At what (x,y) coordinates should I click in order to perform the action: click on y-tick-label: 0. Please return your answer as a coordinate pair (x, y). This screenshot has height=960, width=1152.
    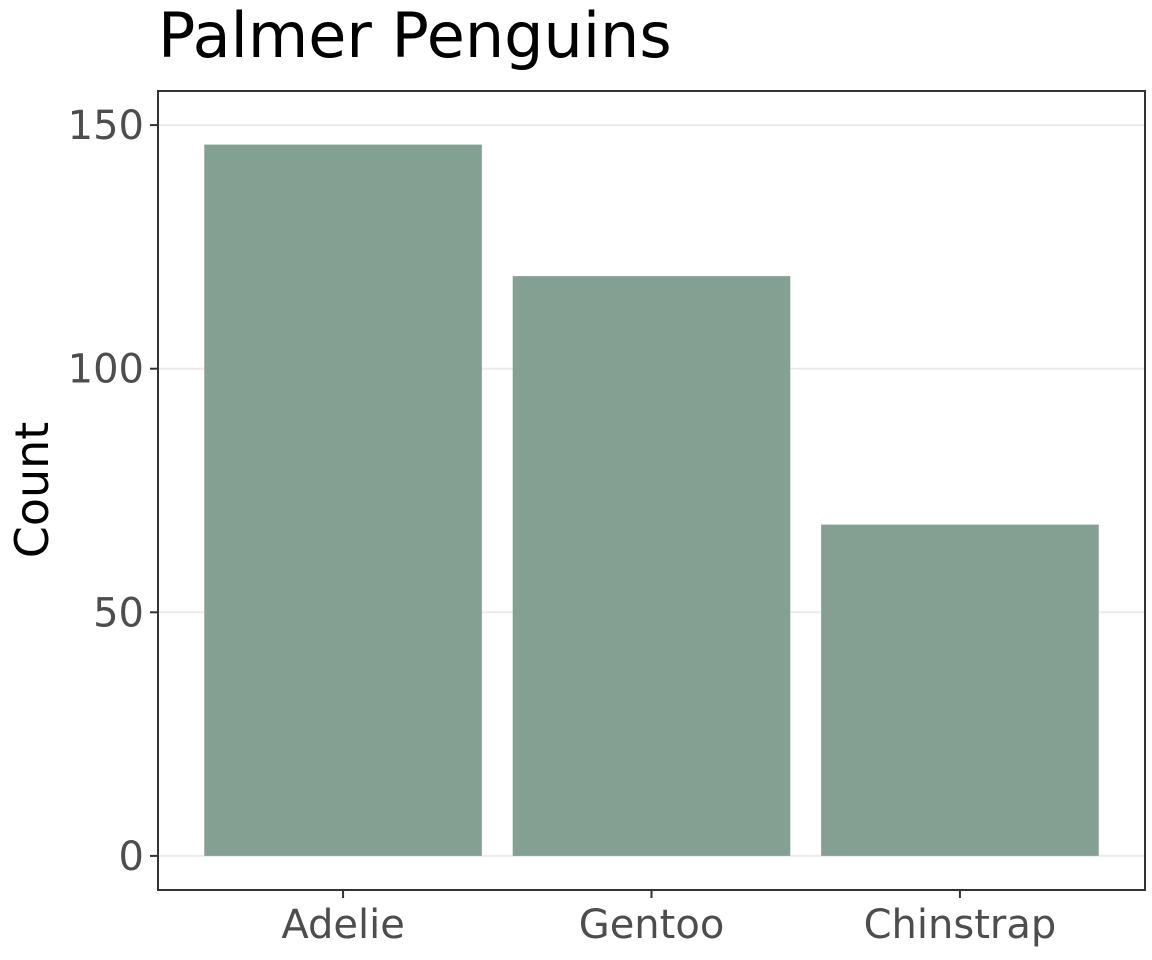
    Looking at the image, I should click on (131, 857).